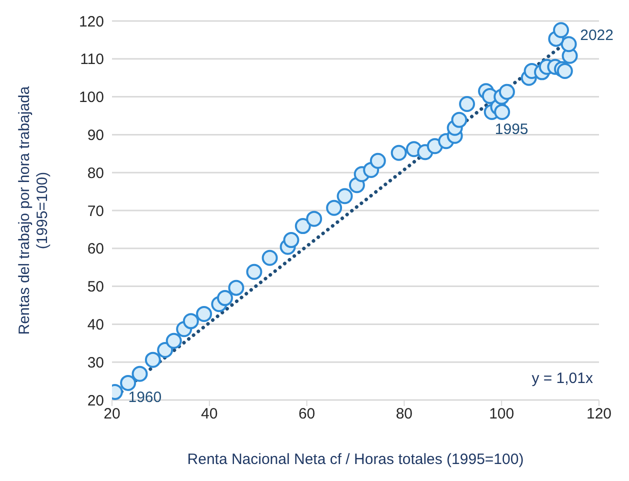 The image size is (629, 481). I want to click on x-tick-label: 80, so click(404, 414).